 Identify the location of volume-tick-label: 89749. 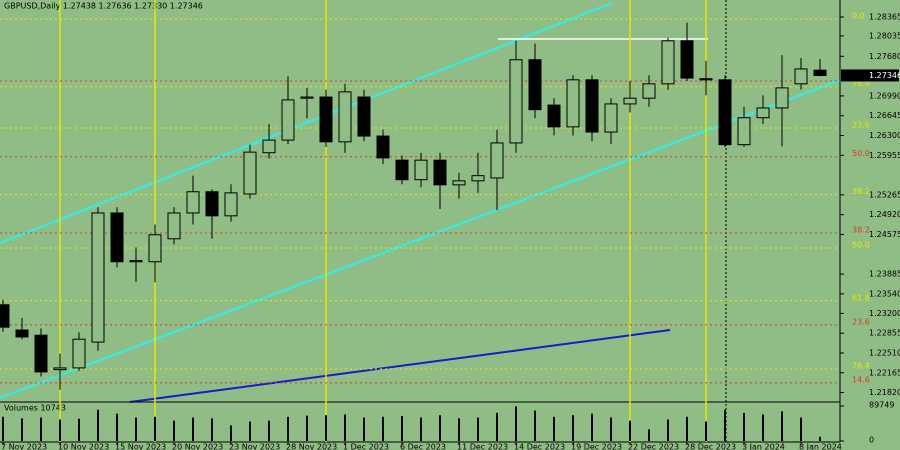
(881, 405).